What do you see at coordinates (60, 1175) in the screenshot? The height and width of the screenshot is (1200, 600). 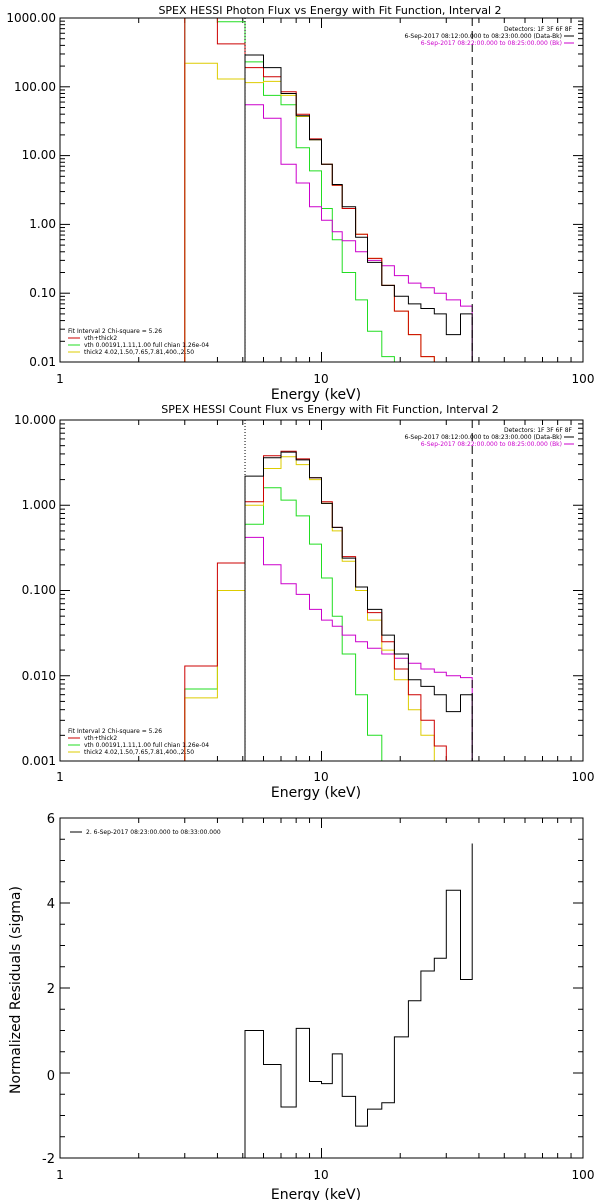 I see `residuals-xtick-1: 1` at bounding box center [60, 1175].